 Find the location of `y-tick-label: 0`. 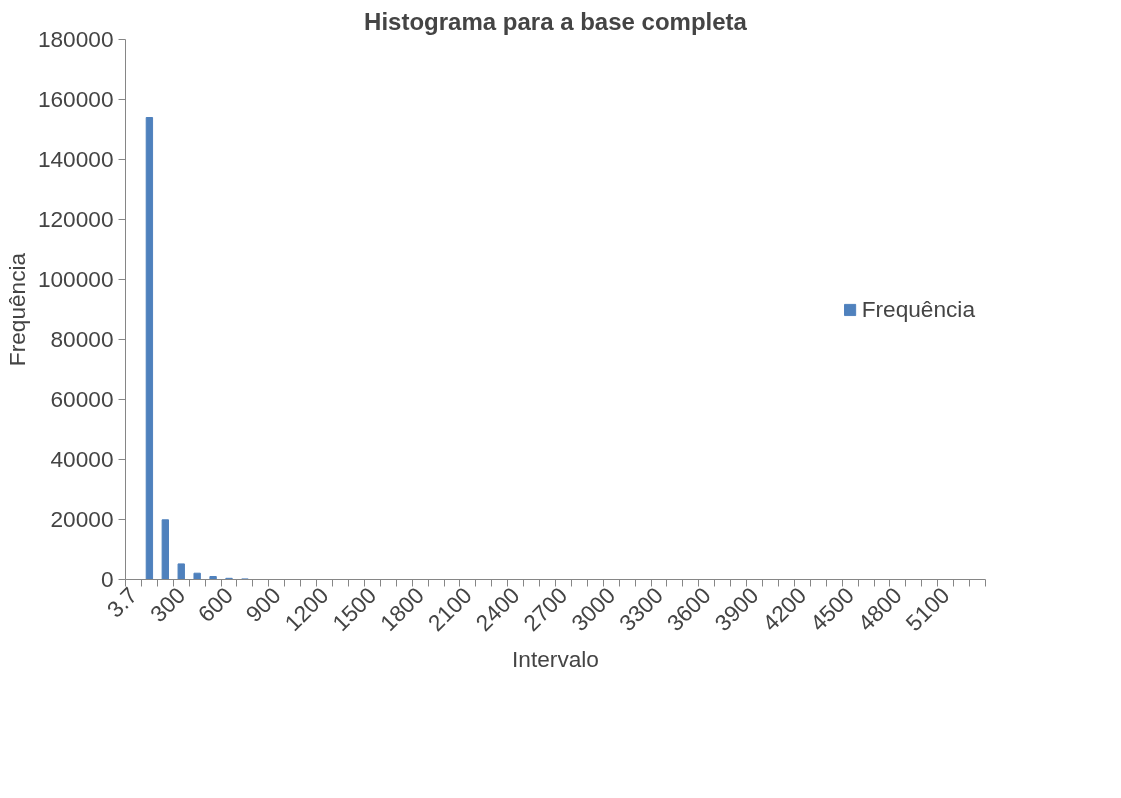

y-tick-label: 0 is located at coordinates (107, 579).